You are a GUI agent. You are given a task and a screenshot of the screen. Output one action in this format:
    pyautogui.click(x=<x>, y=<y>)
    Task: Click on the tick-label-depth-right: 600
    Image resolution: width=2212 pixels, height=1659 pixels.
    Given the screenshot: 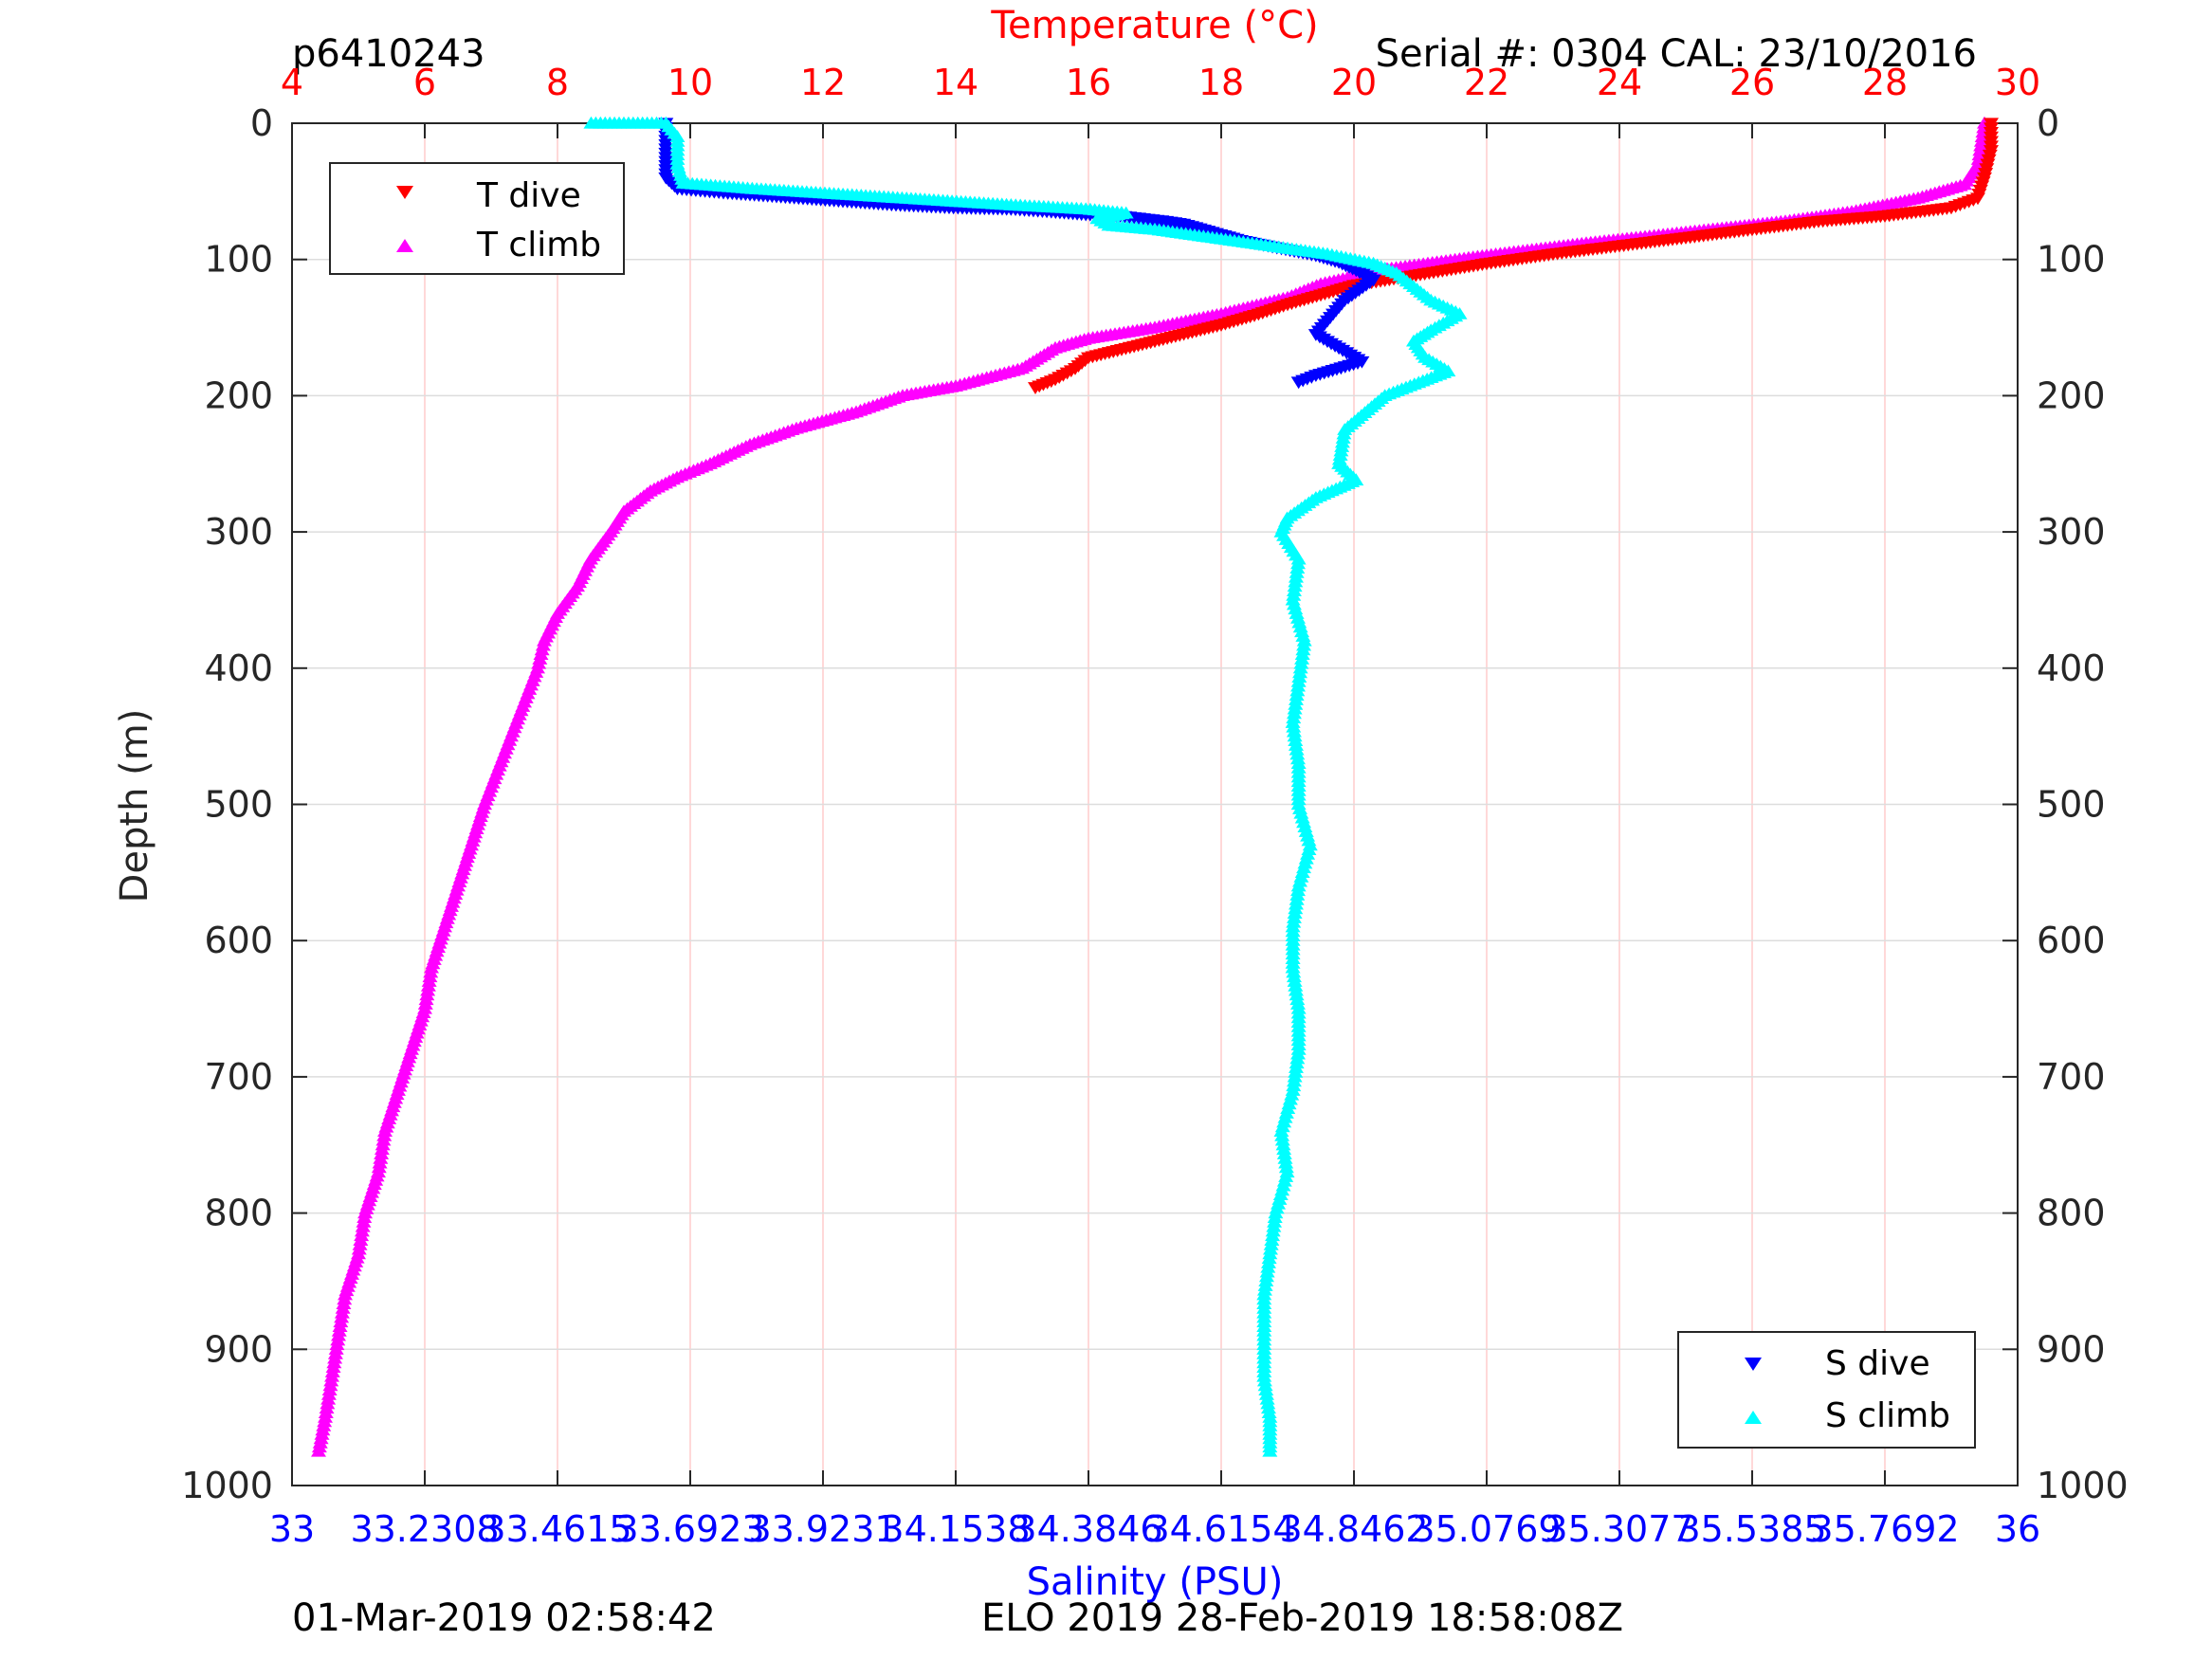 What is the action you would take?
    pyautogui.click(x=2071, y=940)
    